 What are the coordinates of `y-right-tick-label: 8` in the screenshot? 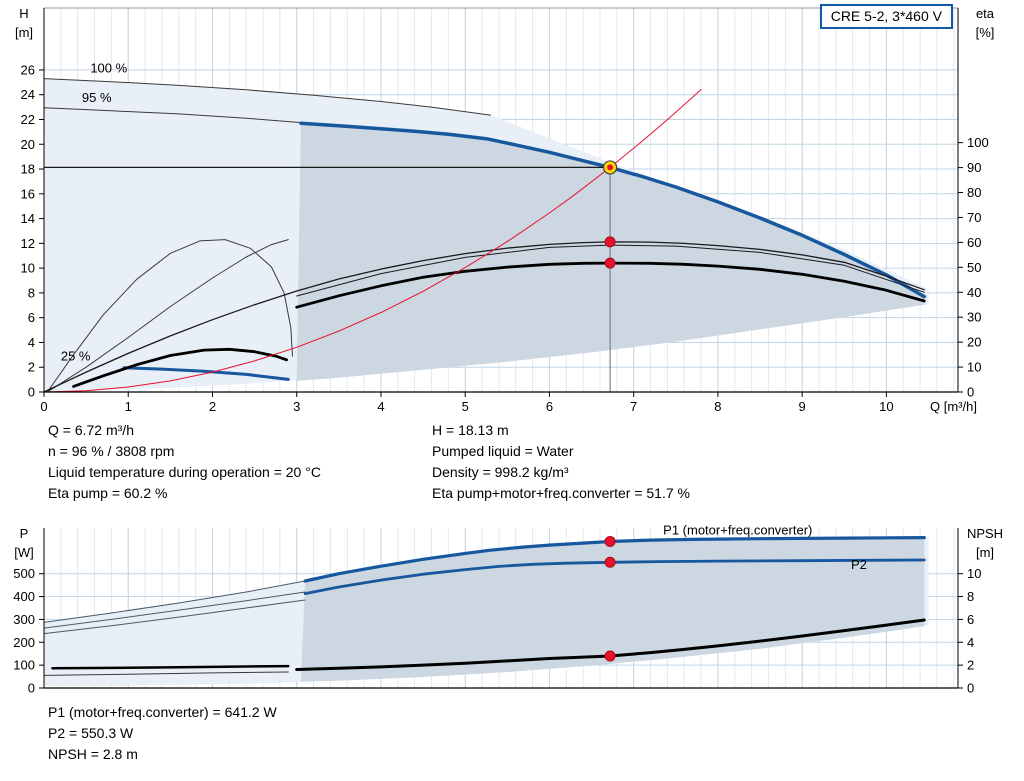 It's located at (970, 596).